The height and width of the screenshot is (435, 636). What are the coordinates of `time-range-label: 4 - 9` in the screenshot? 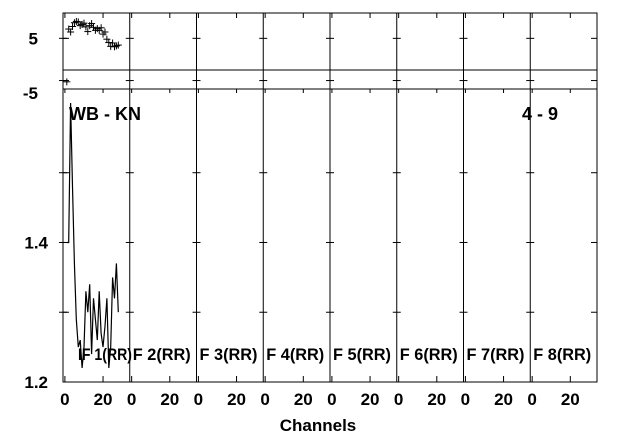 It's located at (540, 114).